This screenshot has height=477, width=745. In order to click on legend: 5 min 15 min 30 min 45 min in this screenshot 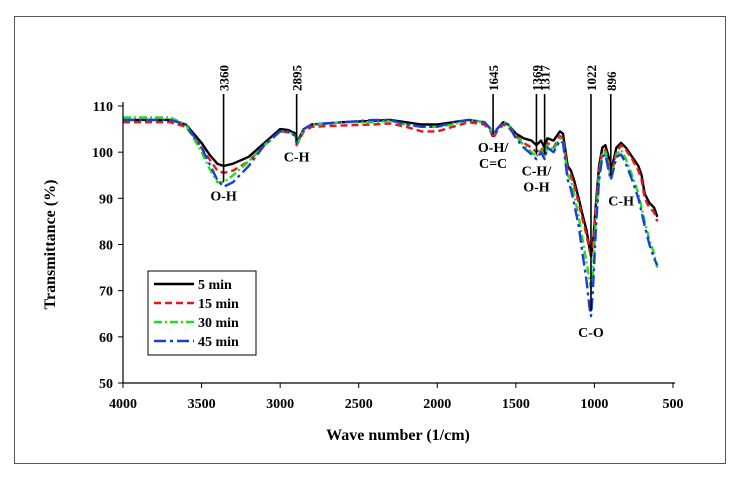, I will do `click(202, 313)`.